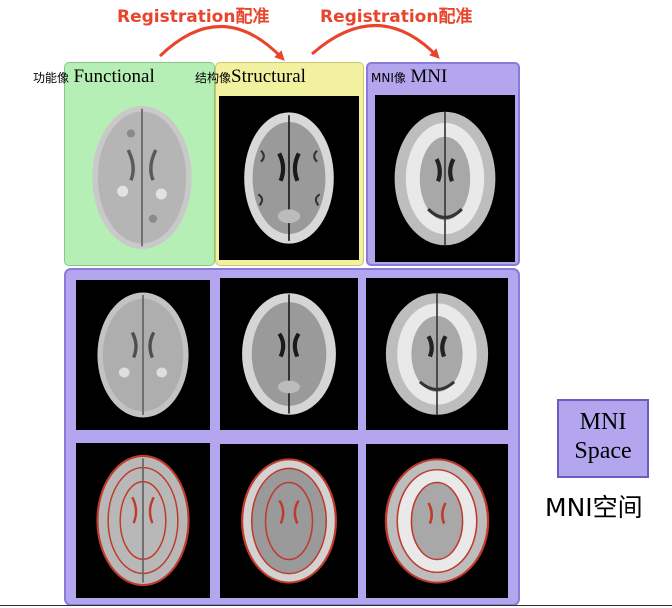 Image resolution: width=672 pixels, height=608 pixels. I want to click on mni-space-box: MNI Space, so click(603, 438).